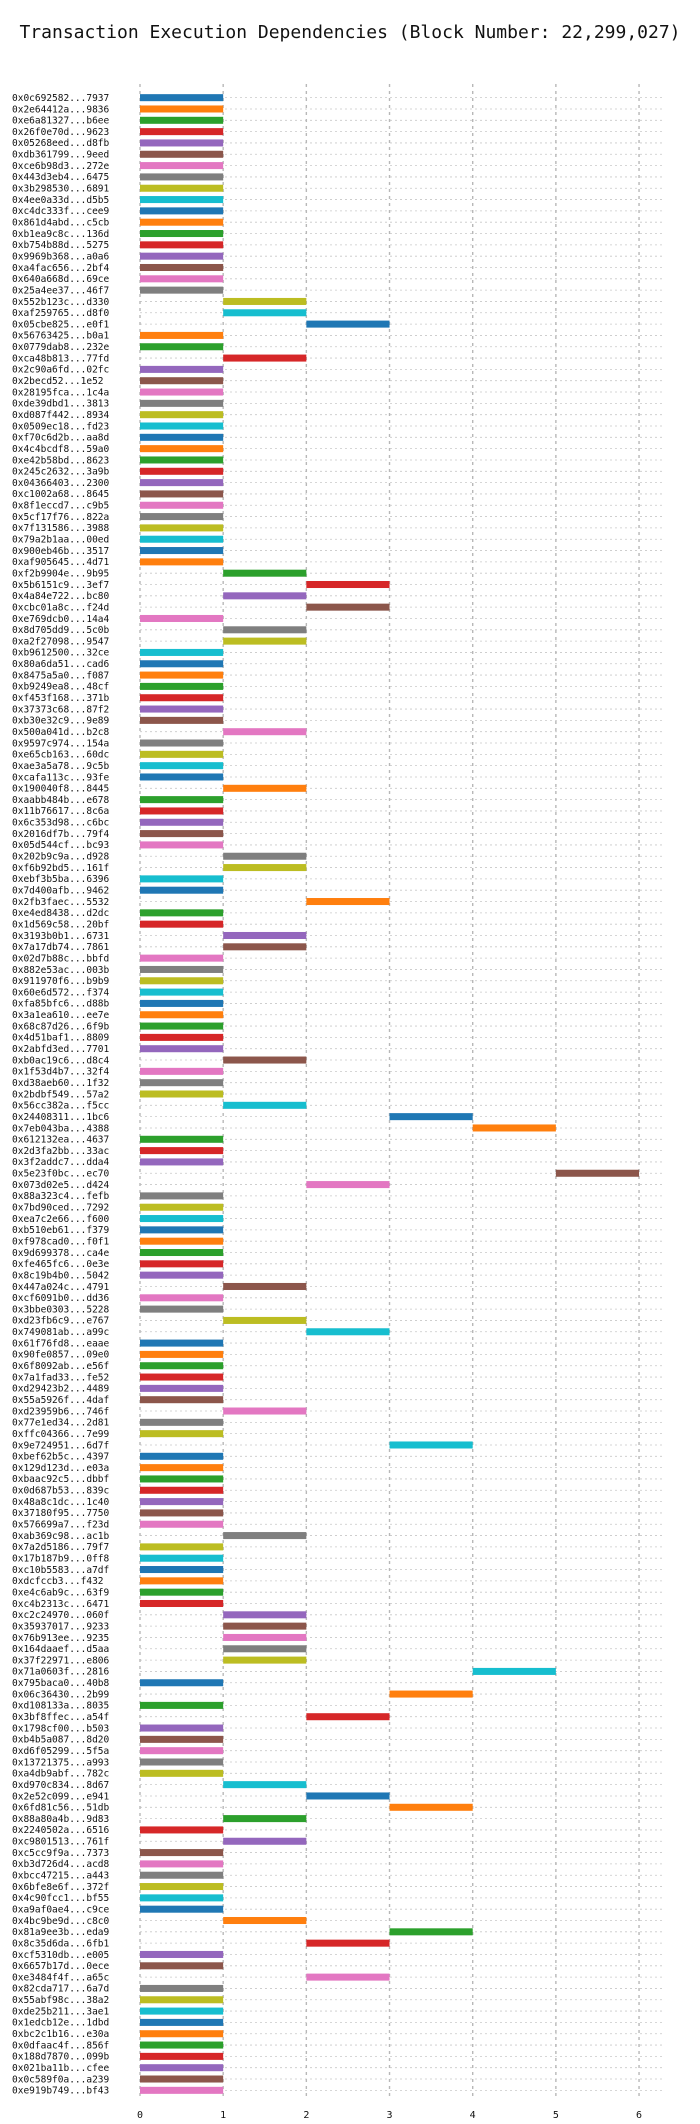 The height and width of the screenshot is (2124, 700). I want to click on tx-label-142: 0xd108133a...8035, so click(60, 1706).